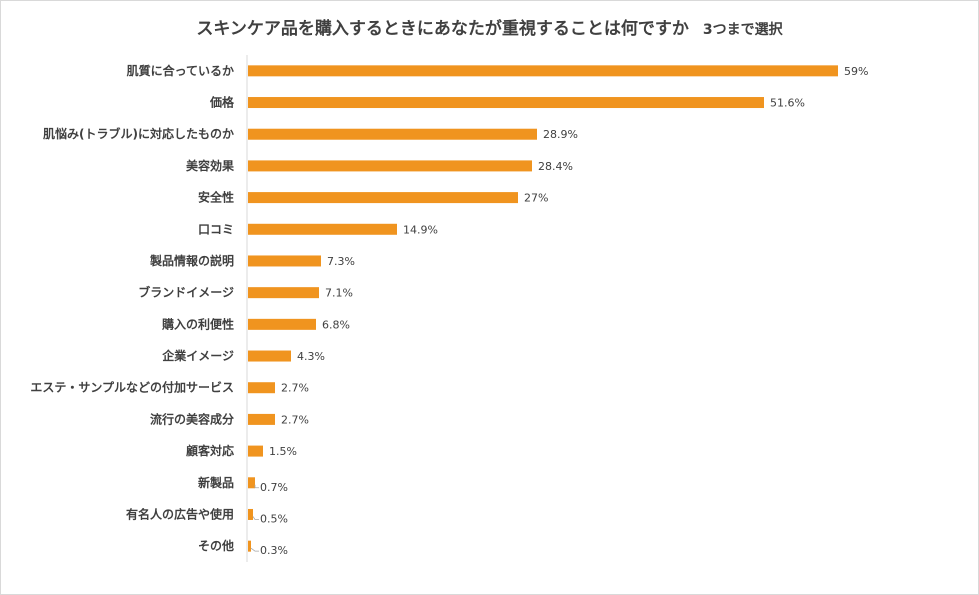 Image resolution: width=979 pixels, height=595 pixels. Describe the element at coordinates (555, 166) in the screenshot. I see `data-label: 28.4%` at that location.